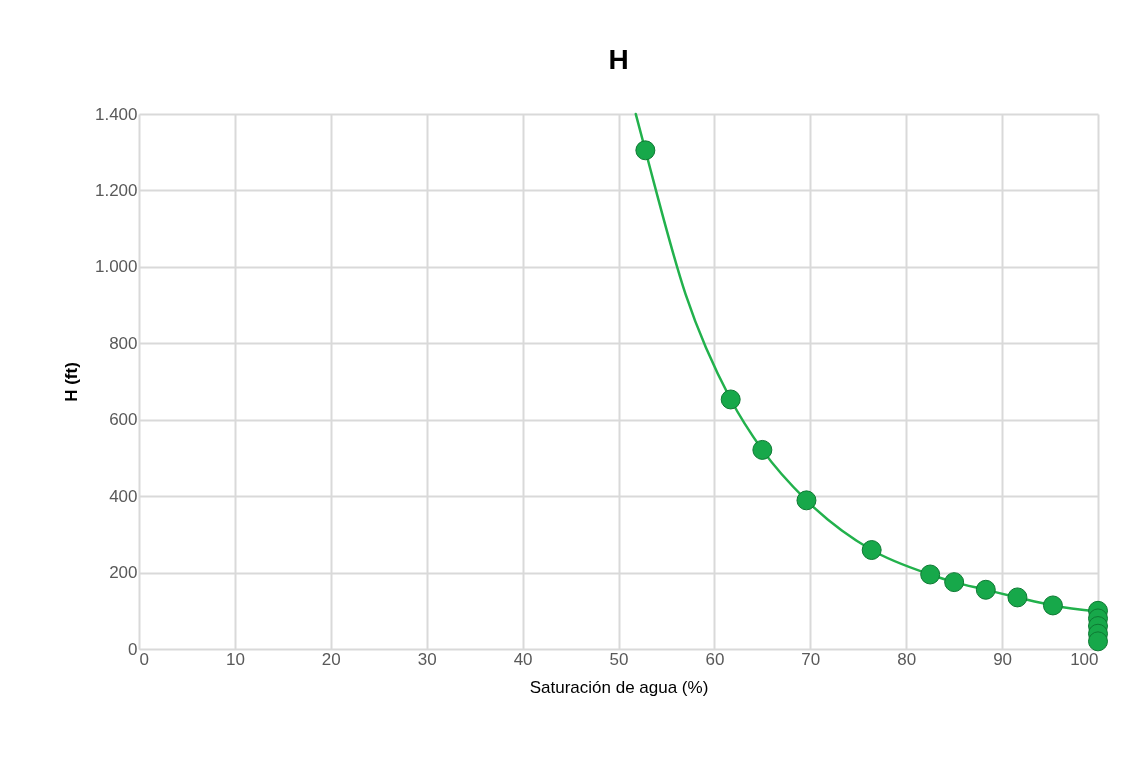 The image size is (1145, 761). I want to click on y-tick-label: 200, so click(123, 573).